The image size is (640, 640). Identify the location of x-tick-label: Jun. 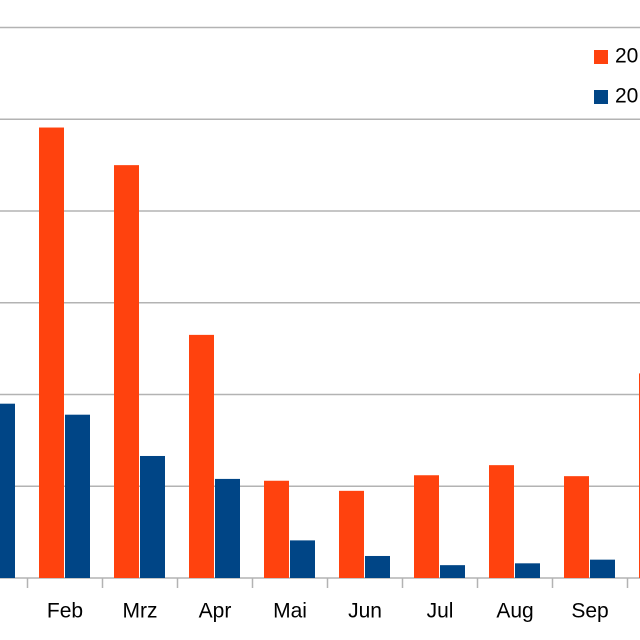
(365, 611).